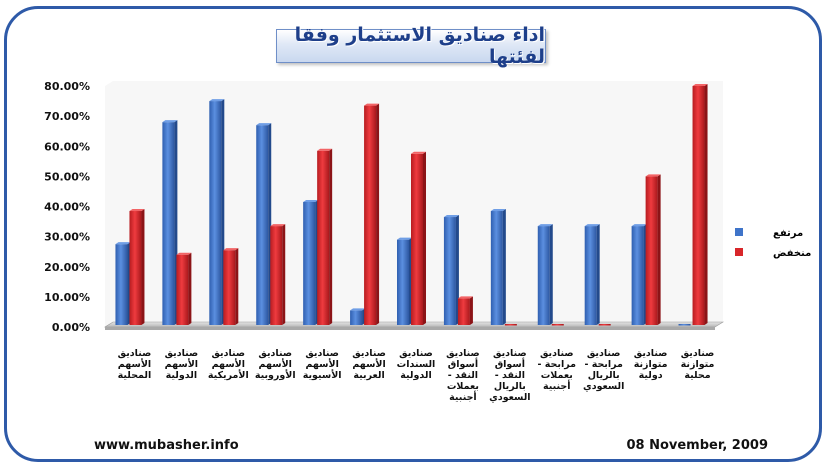  What do you see at coordinates (788, 233) in the screenshot?
I see `legend-label-high: مرتفع` at bounding box center [788, 233].